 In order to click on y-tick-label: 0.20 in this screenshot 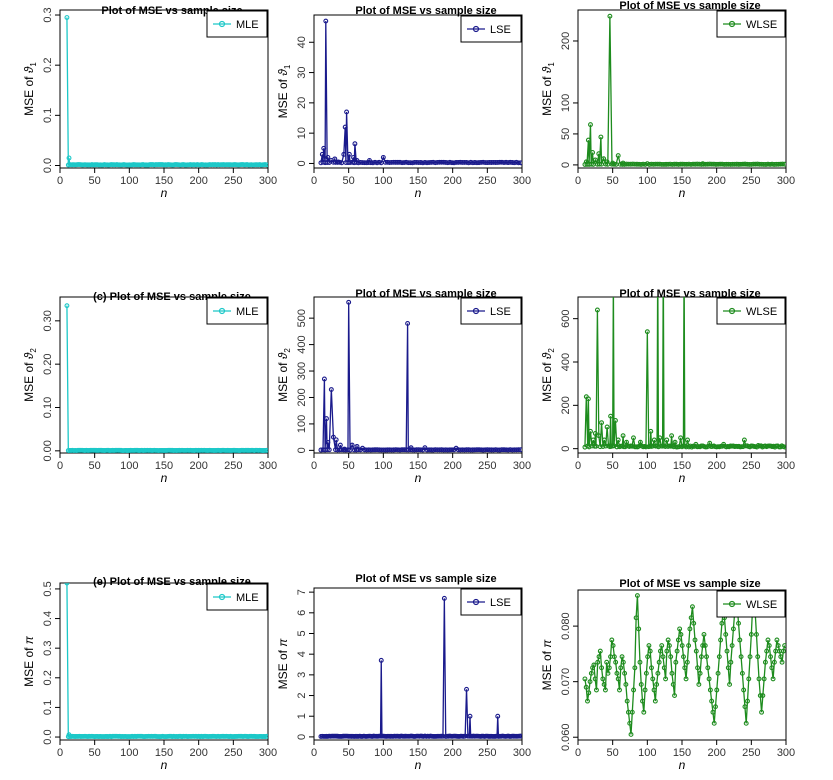, I will do `click(48, 363)`.